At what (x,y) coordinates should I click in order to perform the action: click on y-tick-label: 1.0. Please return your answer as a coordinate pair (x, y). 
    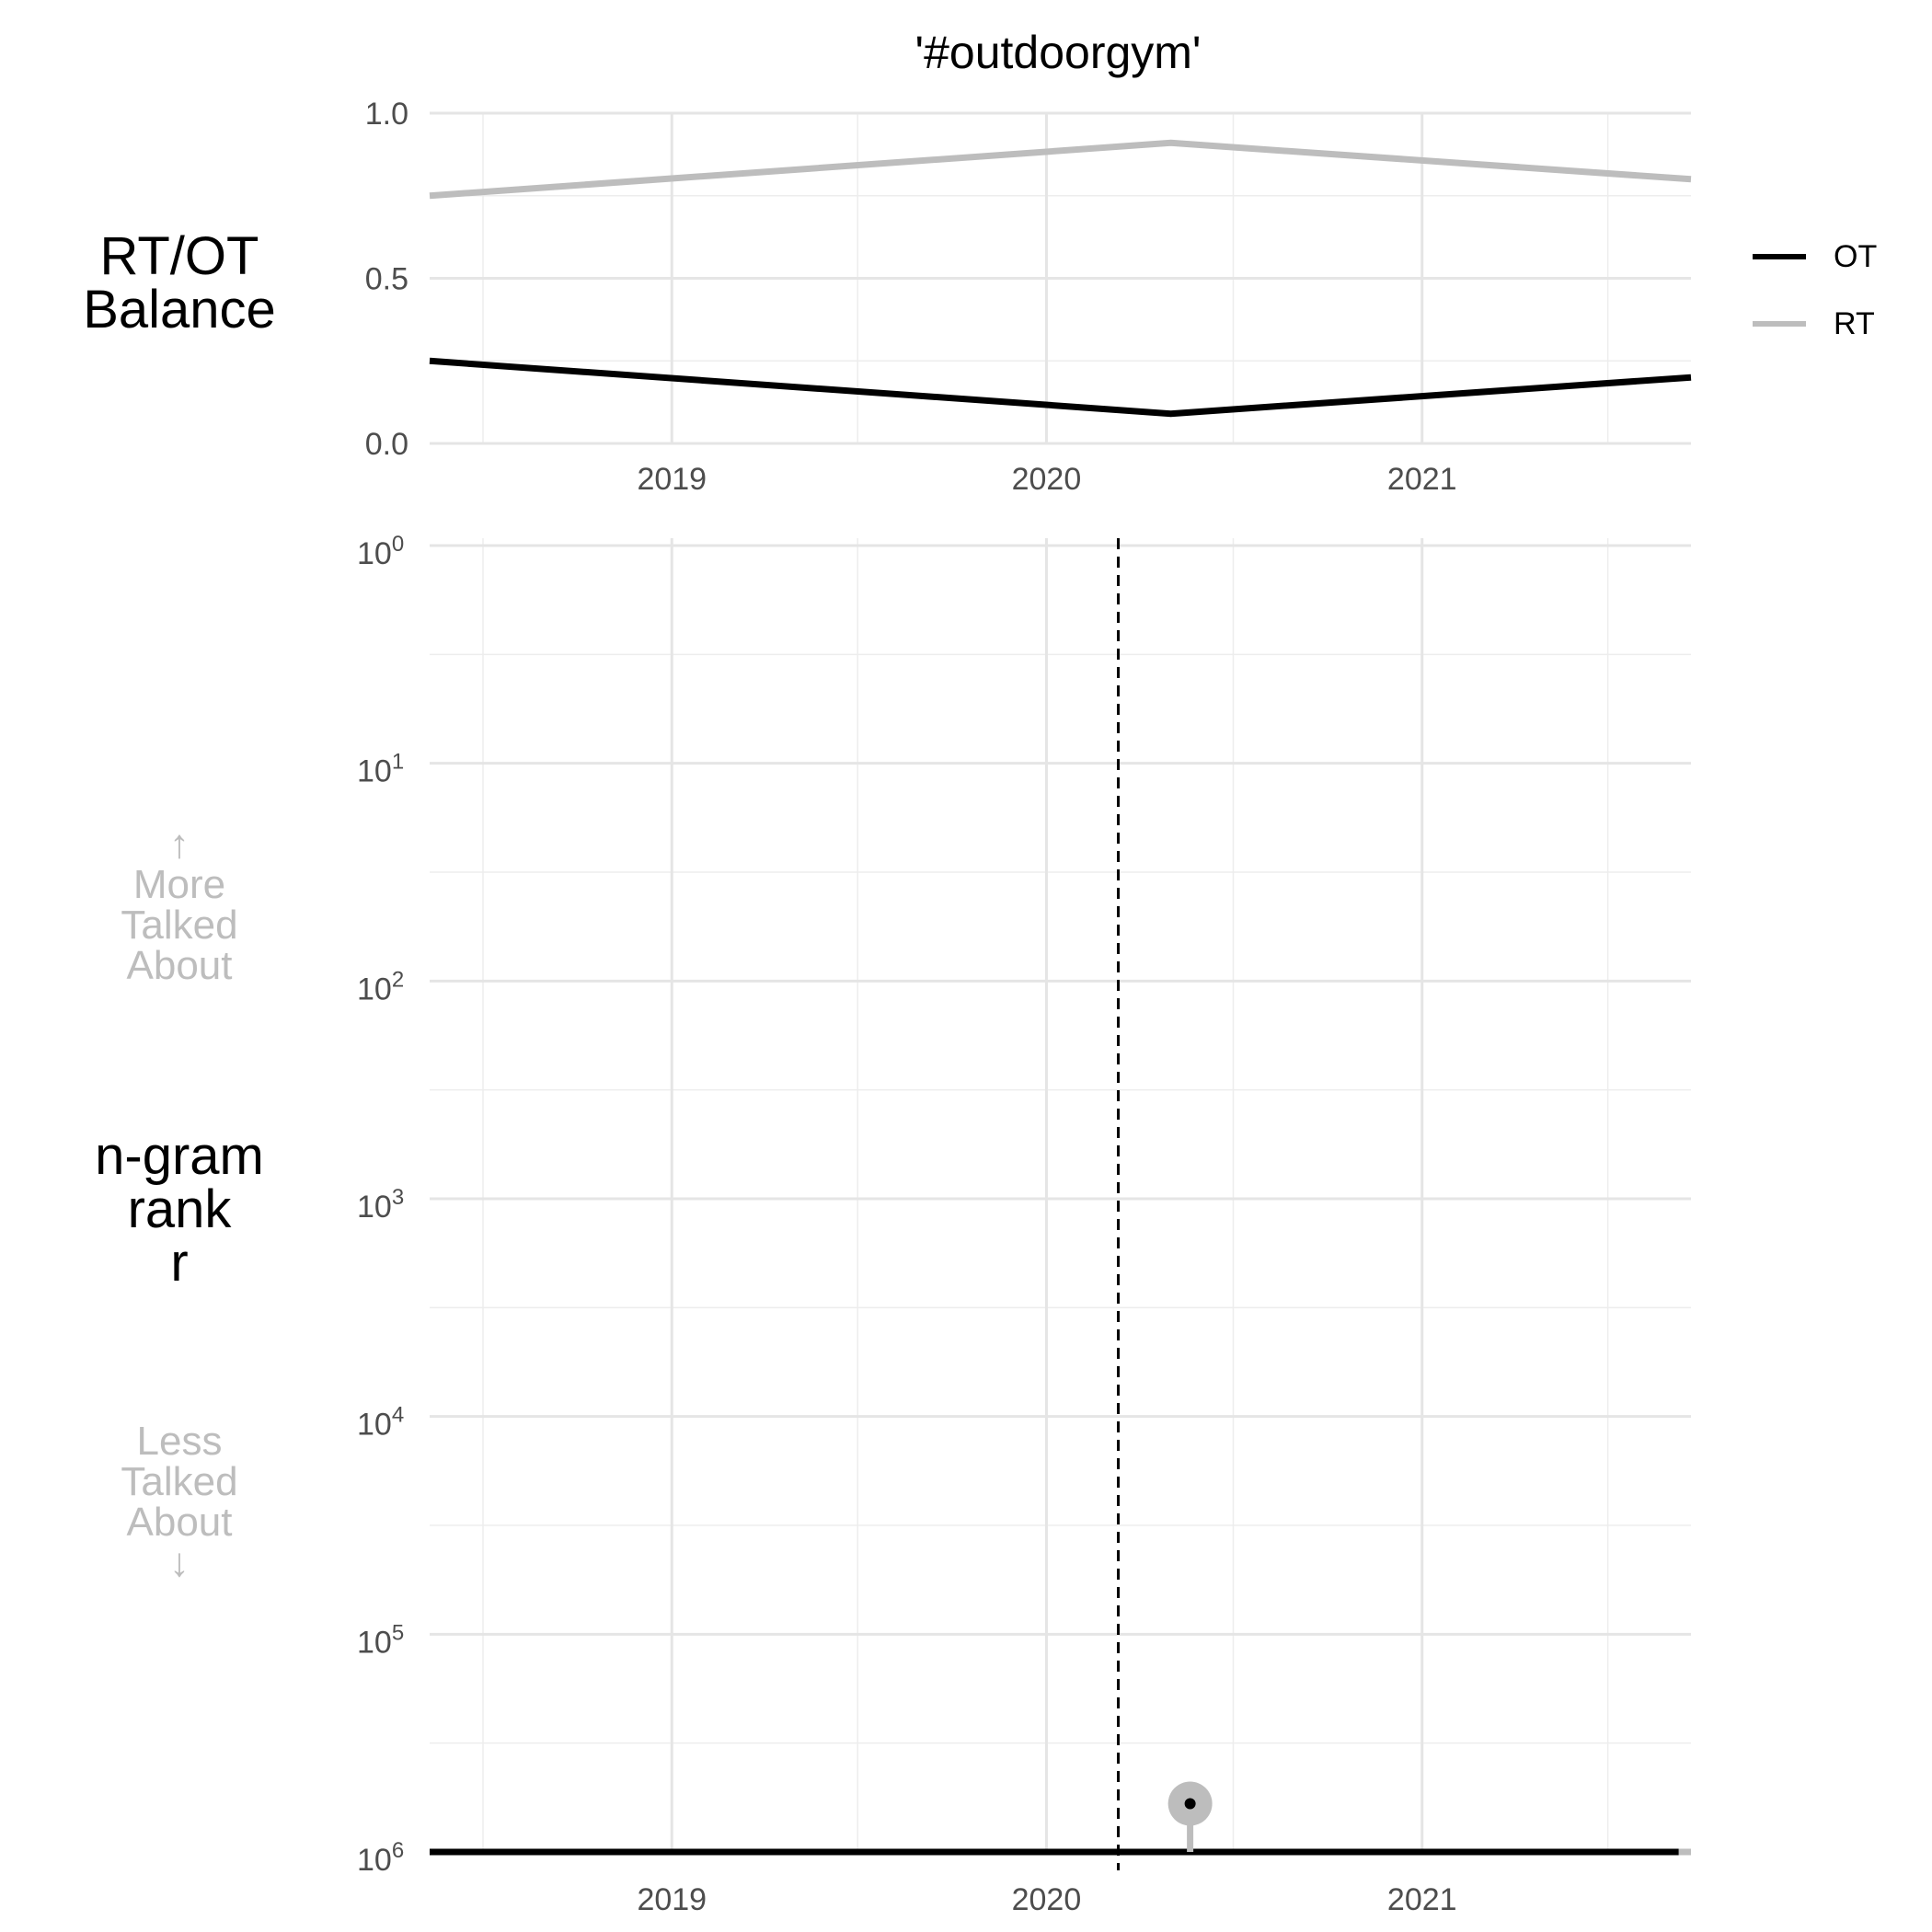
    Looking at the image, I should click on (386, 114).